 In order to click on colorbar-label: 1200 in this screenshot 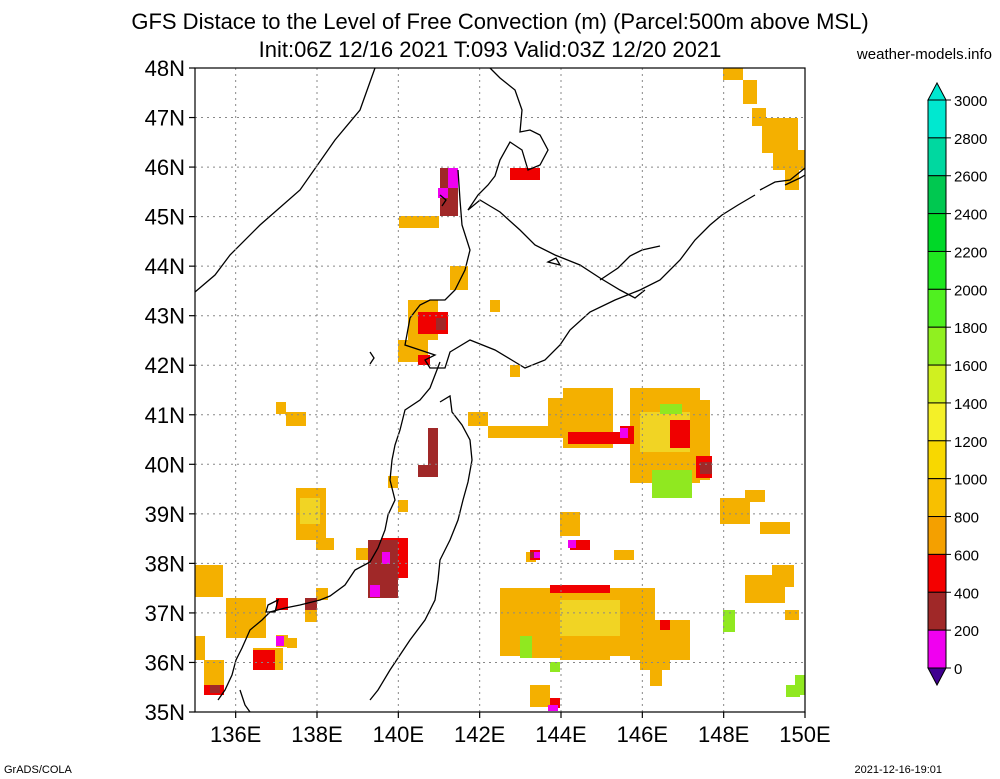, I will do `click(970, 442)`.